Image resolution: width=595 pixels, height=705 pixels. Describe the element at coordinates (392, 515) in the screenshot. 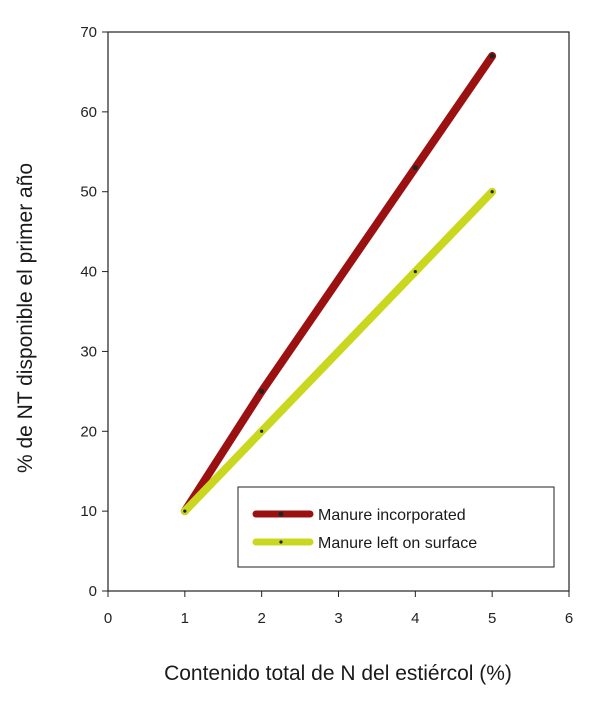

I see `legend-label-manure-incorporated: Manure incorporated` at that location.